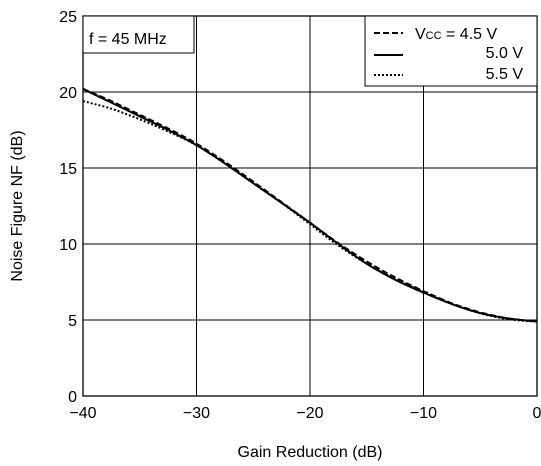 This screenshot has height=466, width=541. What do you see at coordinates (68, 207) in the screenshot?
I see `y-tick-labels: 0 5 10 15 20 25` at bounding box center [68, 207].